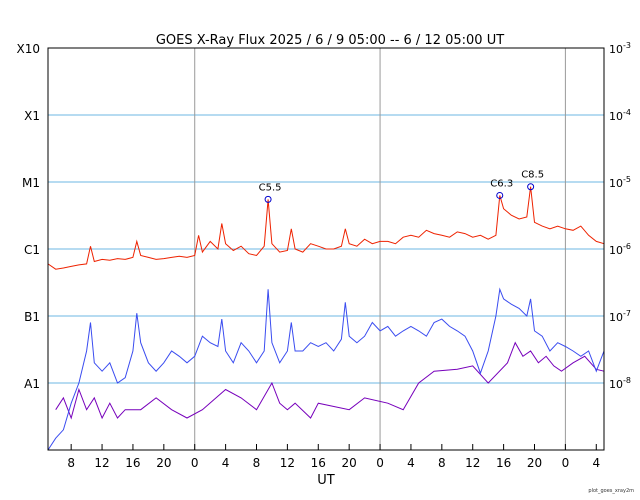 This screenshot has height=500, width=640. What do you see at coordinates (32, 317) in the screenshot?
I see `left-axis-label: B1` at bounding box center [32, 317].